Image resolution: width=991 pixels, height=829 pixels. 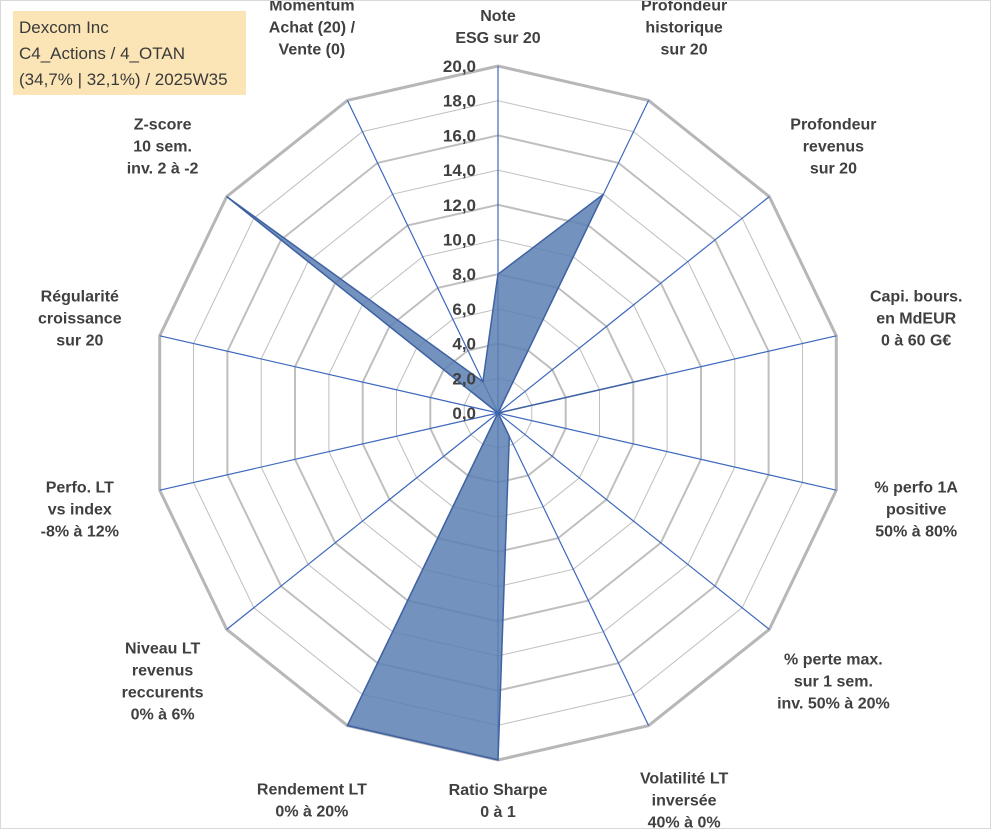 I want to click on axis-label-3: Capi. bours. en MdEUR 0 à 60 G€, so click(x=916, y=319).